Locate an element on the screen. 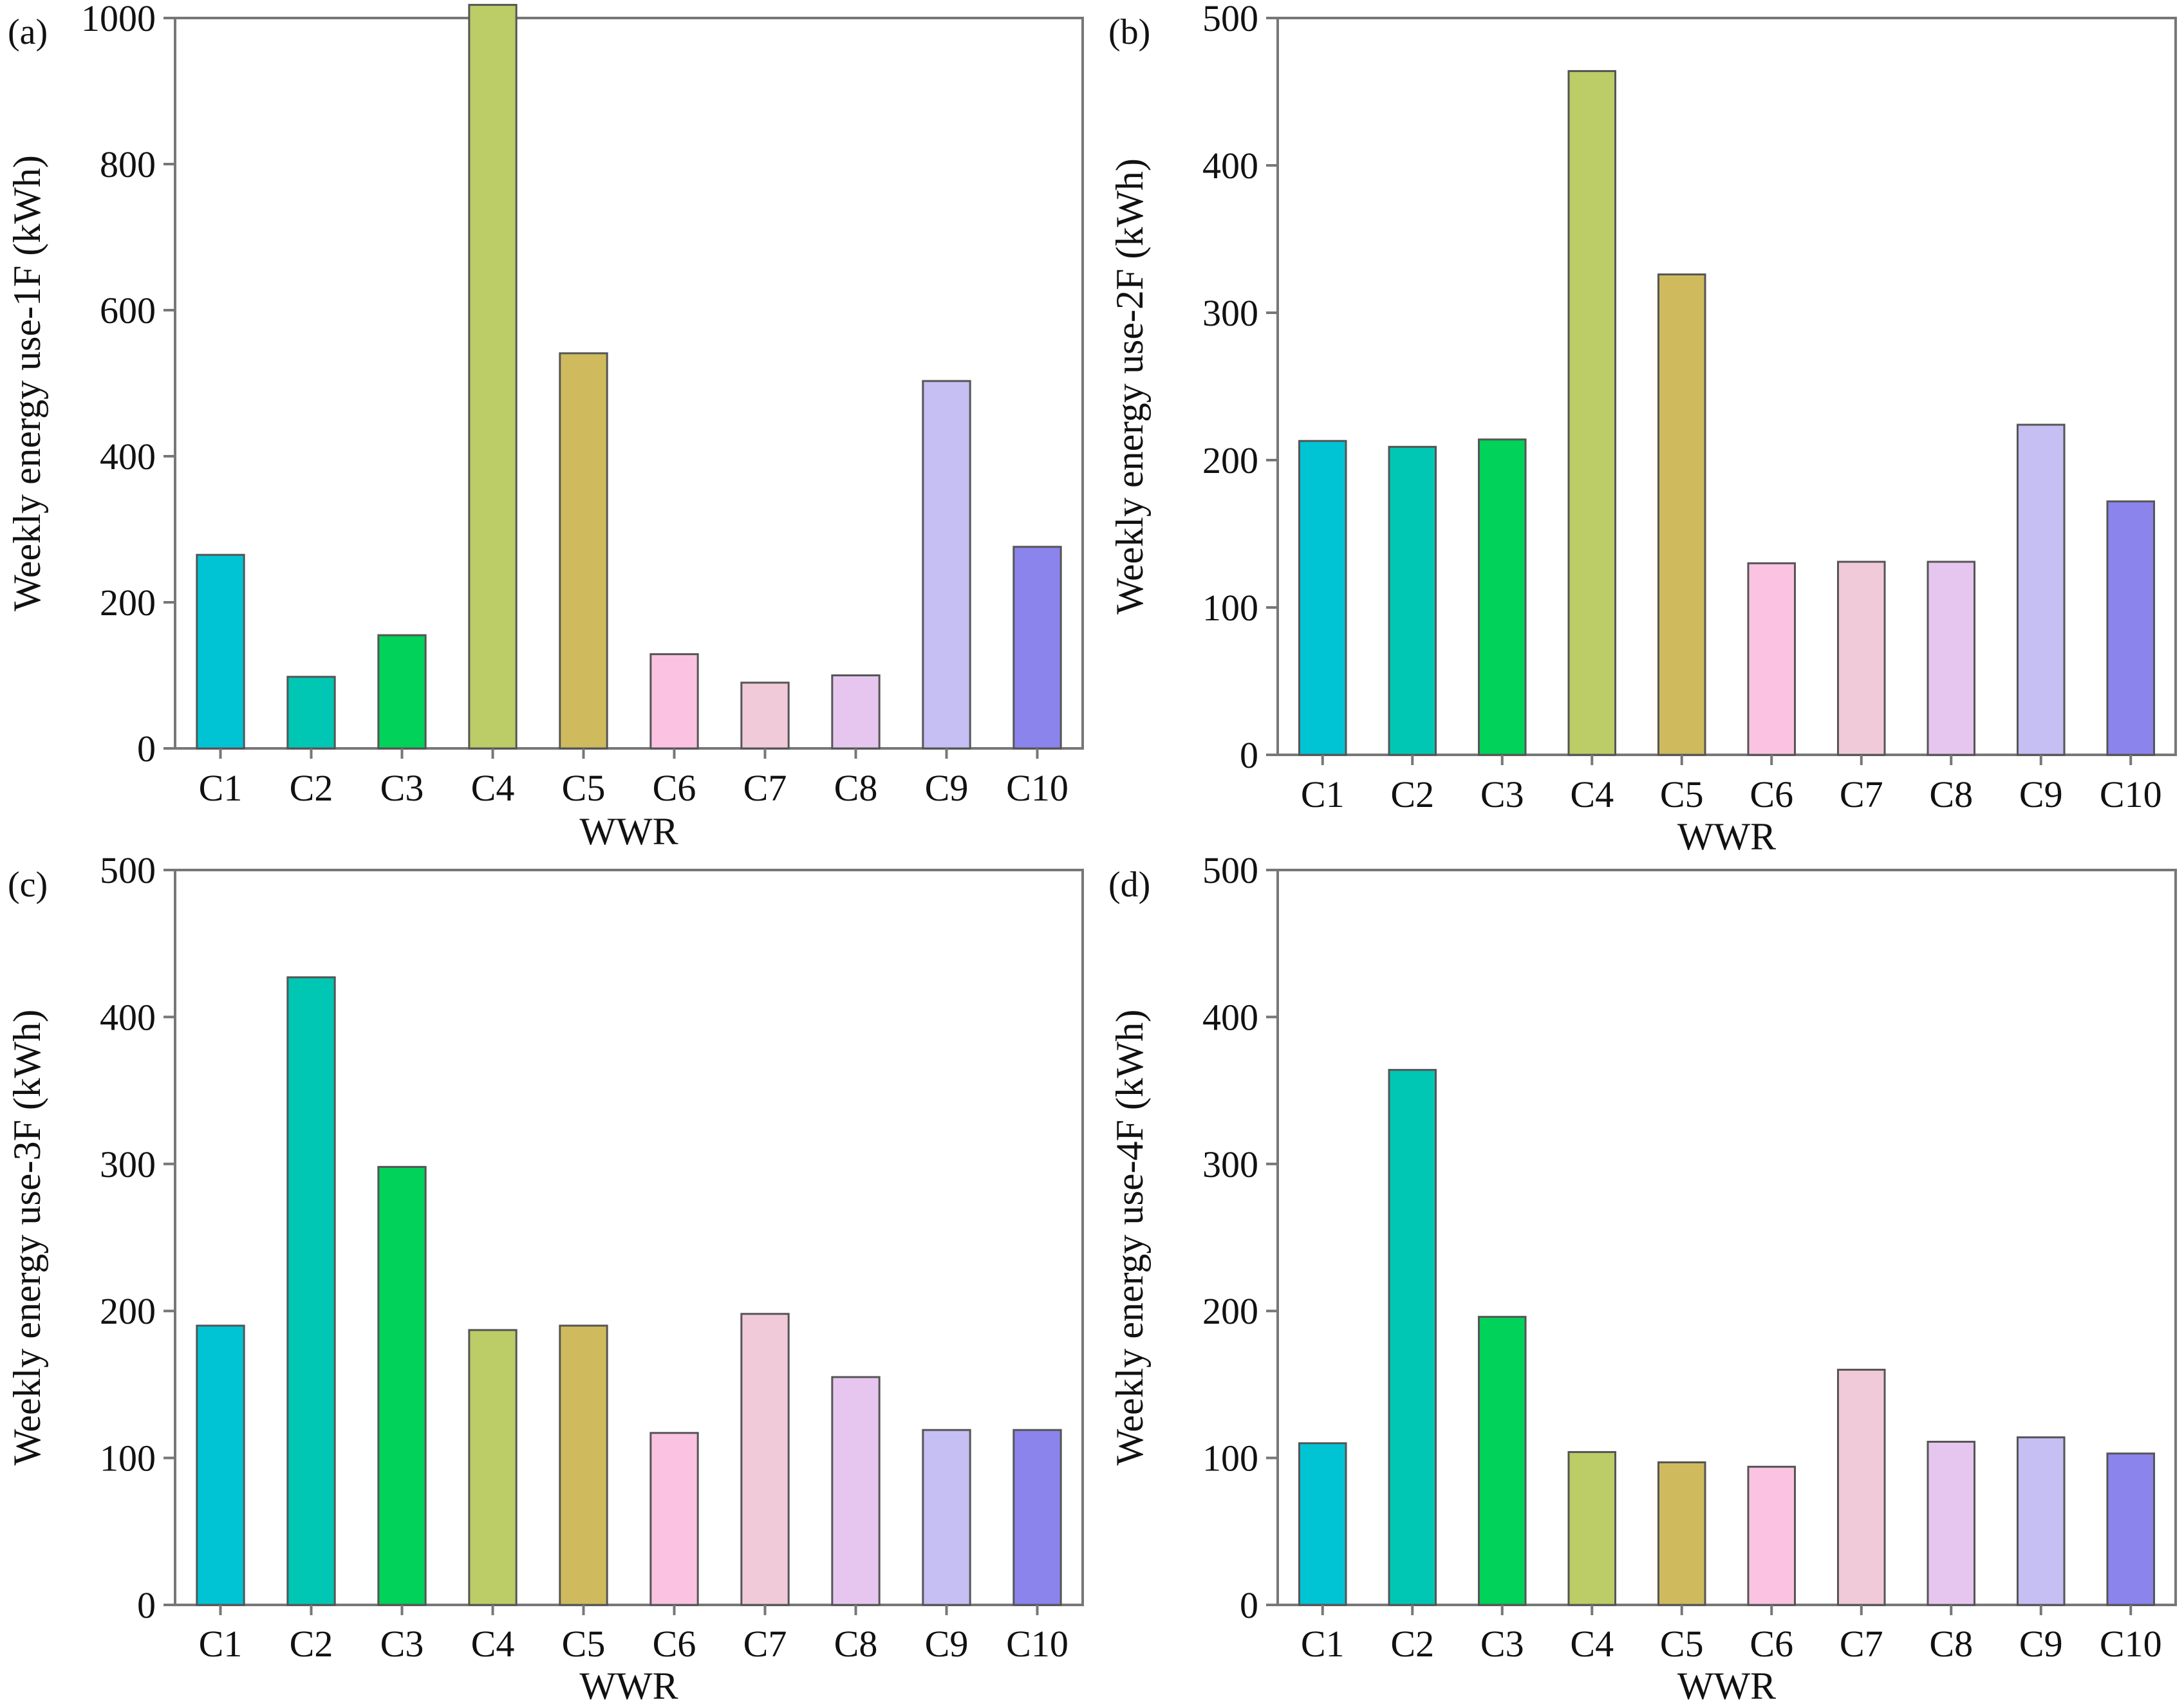 The height and width of the screenshot is (1704, 2184). panel-c-y-tick-label-0: 0 is located at coordinates (146, 1605).